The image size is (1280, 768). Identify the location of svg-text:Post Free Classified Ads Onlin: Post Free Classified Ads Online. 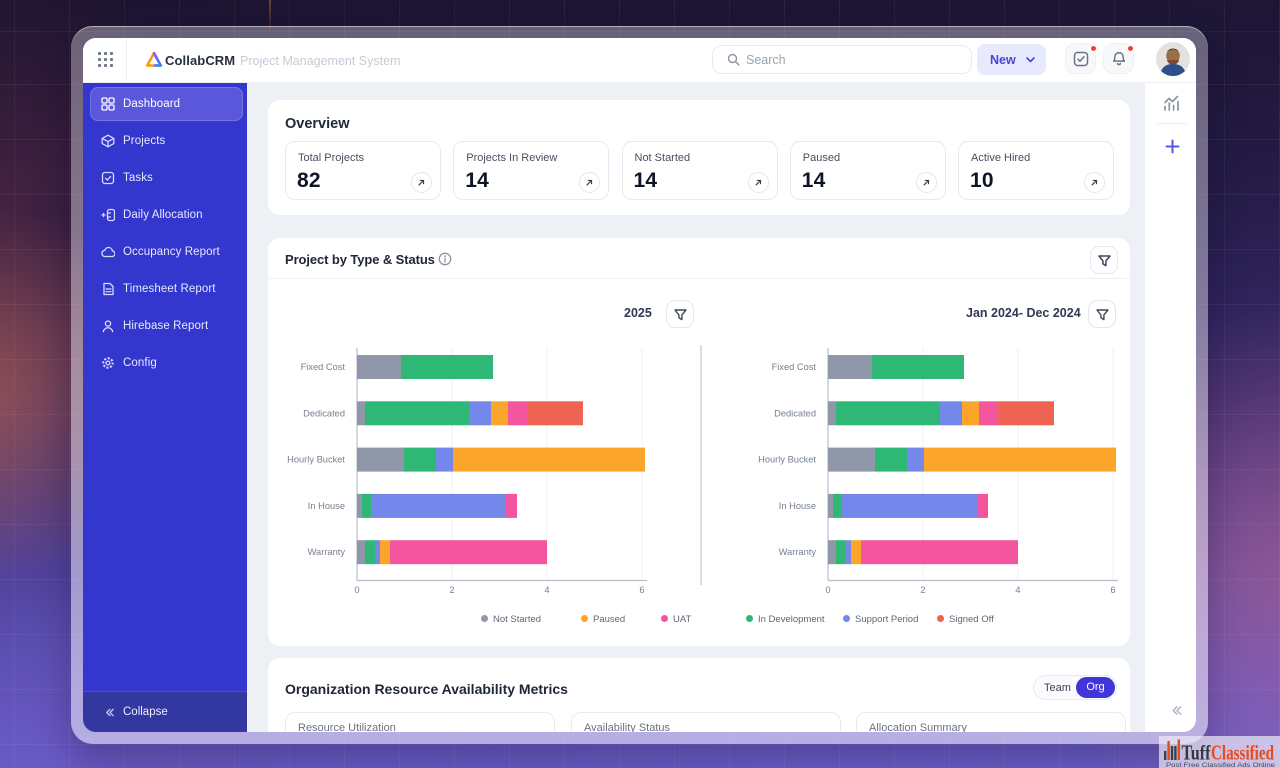
(1220, 765).